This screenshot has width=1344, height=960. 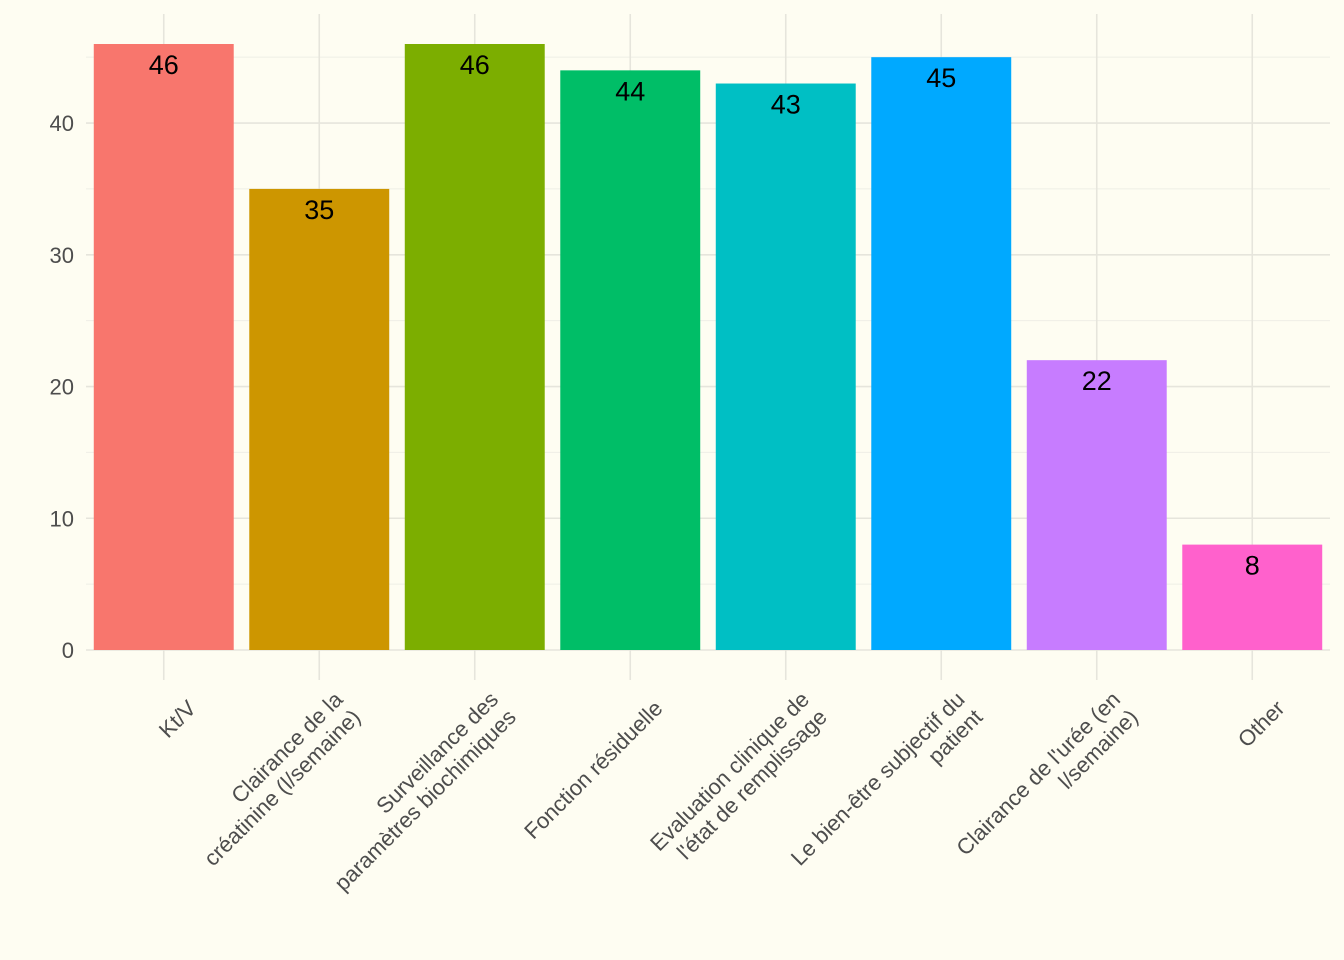 What do you see at coordinates (319, 210) in the screenshot?
I see `bar-value-label: 35` at bounding box center [319, 210].